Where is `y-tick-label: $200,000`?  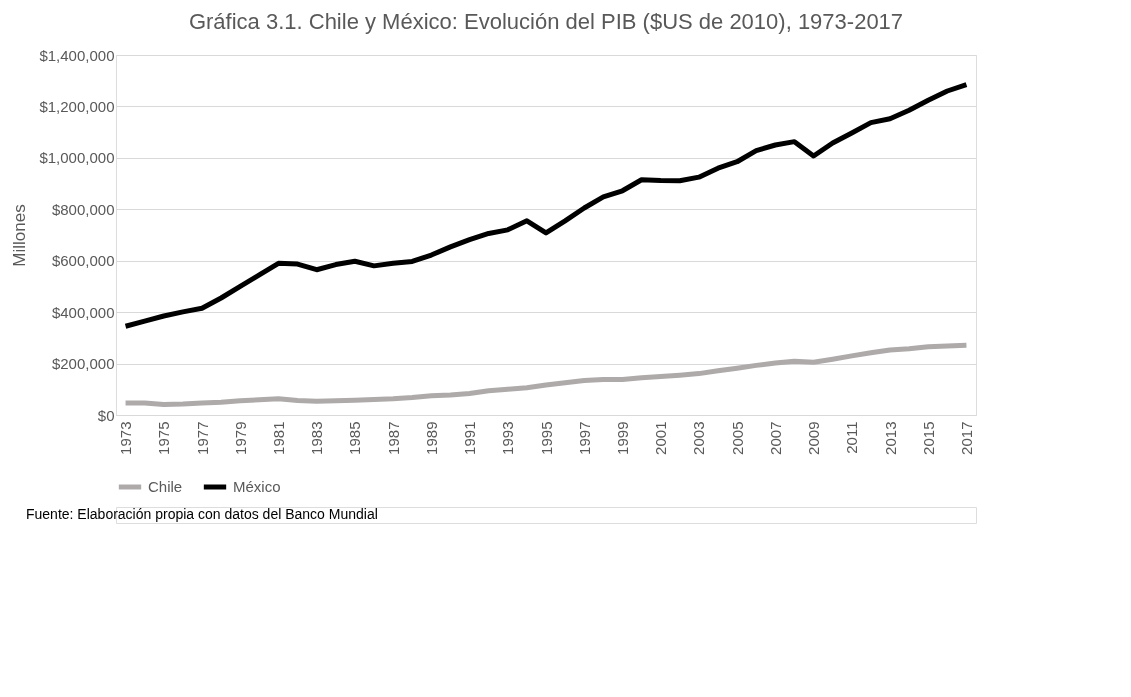 y-tick-label: $200,000 is located at coordinates (83, 364).